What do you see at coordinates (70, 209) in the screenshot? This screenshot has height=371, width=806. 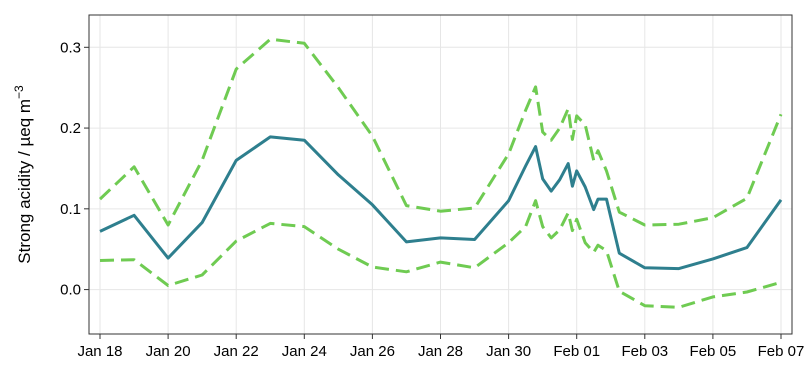 I see `y-tick-label: 0.1` at bounding box center [70, 209].